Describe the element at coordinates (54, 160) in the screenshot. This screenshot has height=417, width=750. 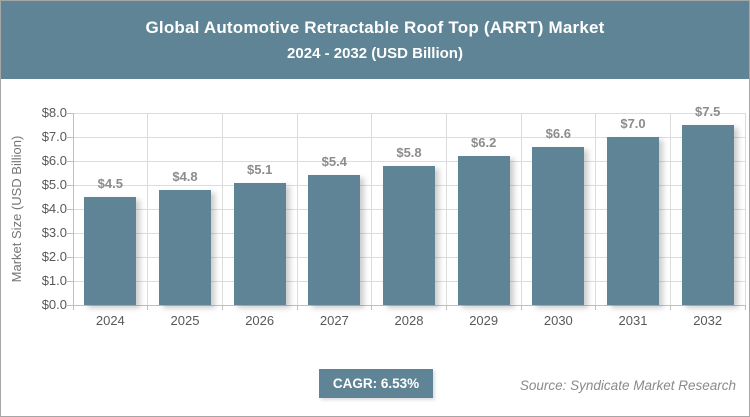
I see `y-tick-label: $6.0` at that location.